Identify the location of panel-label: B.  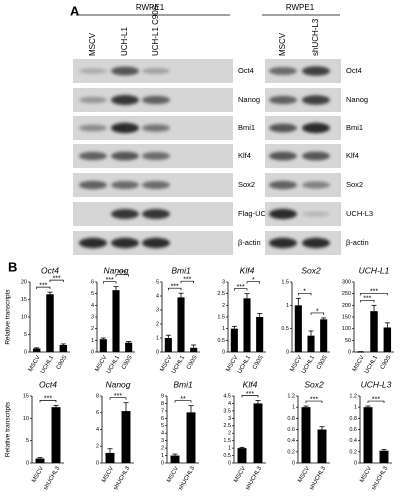
(12, 266).